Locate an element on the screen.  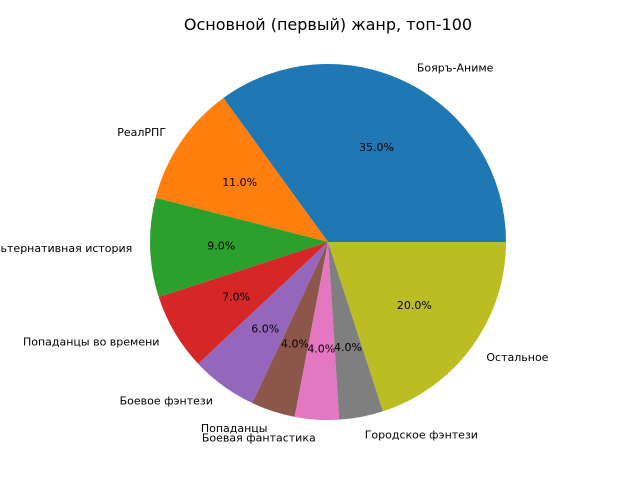
percent-label-2: 11.0% is located at coordinates (239, 182).